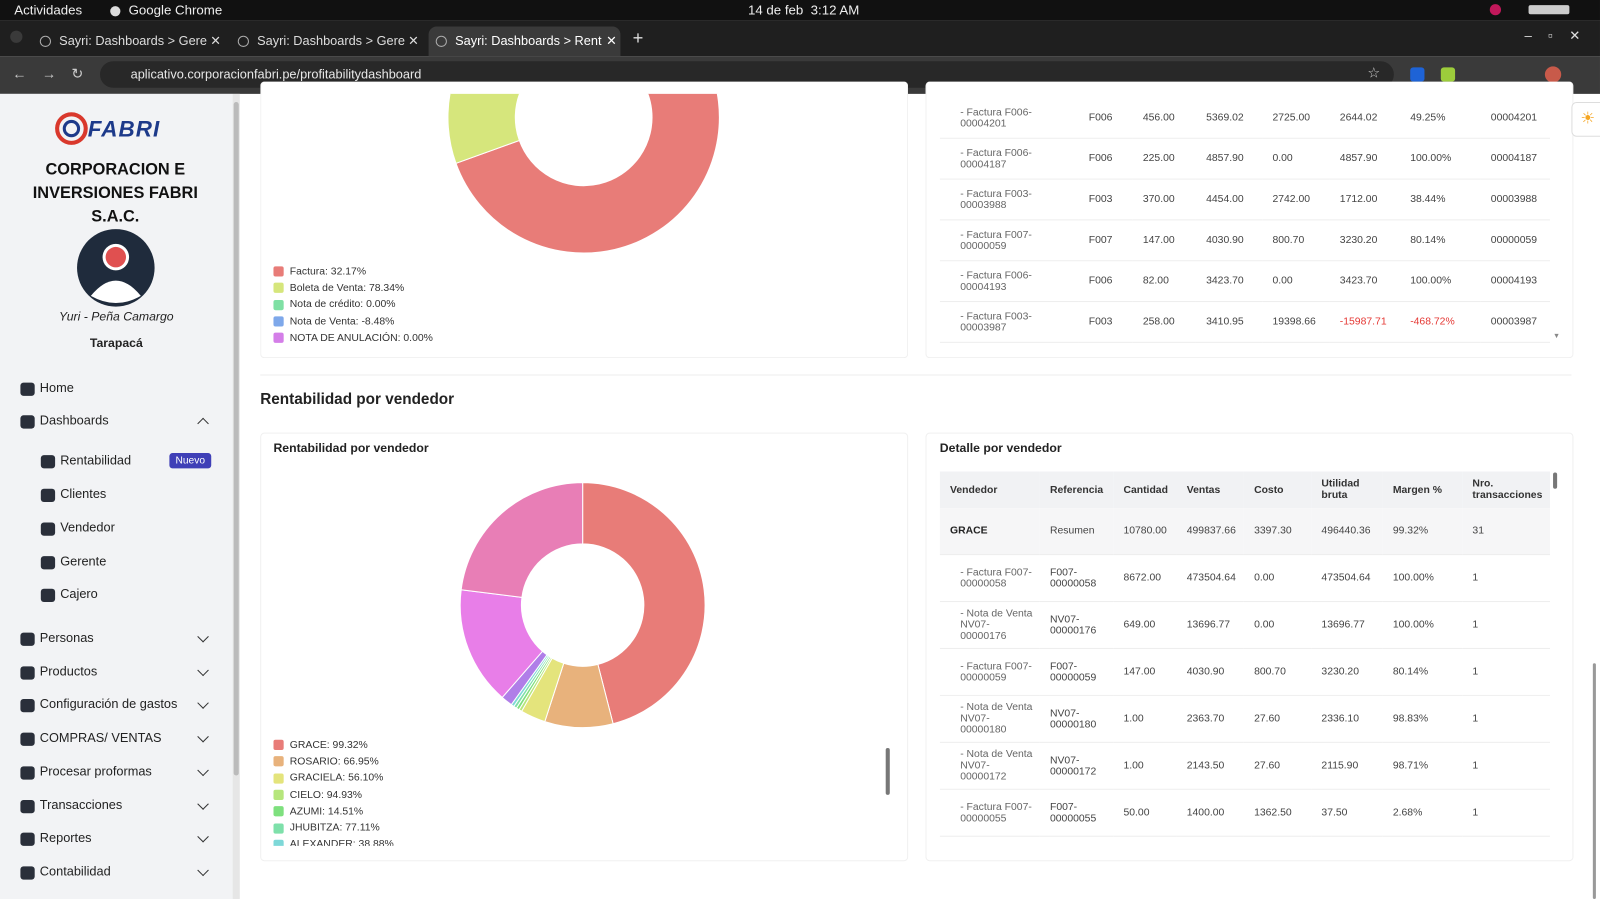  I want to click on legend-item: AZUMI: 14.51%, so click(558, 811).